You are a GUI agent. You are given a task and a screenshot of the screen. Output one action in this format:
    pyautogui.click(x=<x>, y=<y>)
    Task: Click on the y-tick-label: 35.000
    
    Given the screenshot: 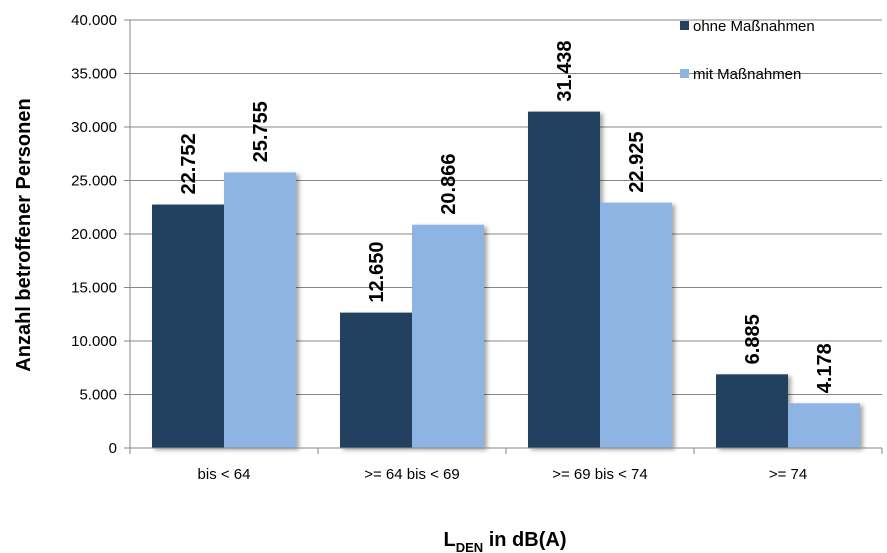 What is the action you would take?
    pyautogui.click(x=94, y=74)
    